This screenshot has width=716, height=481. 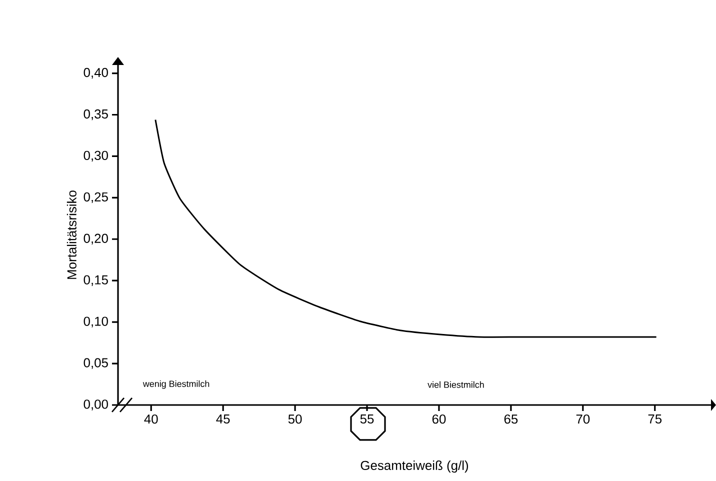 I want to click on annotation: wenig Biestmilch, so click(x=176, y=384).